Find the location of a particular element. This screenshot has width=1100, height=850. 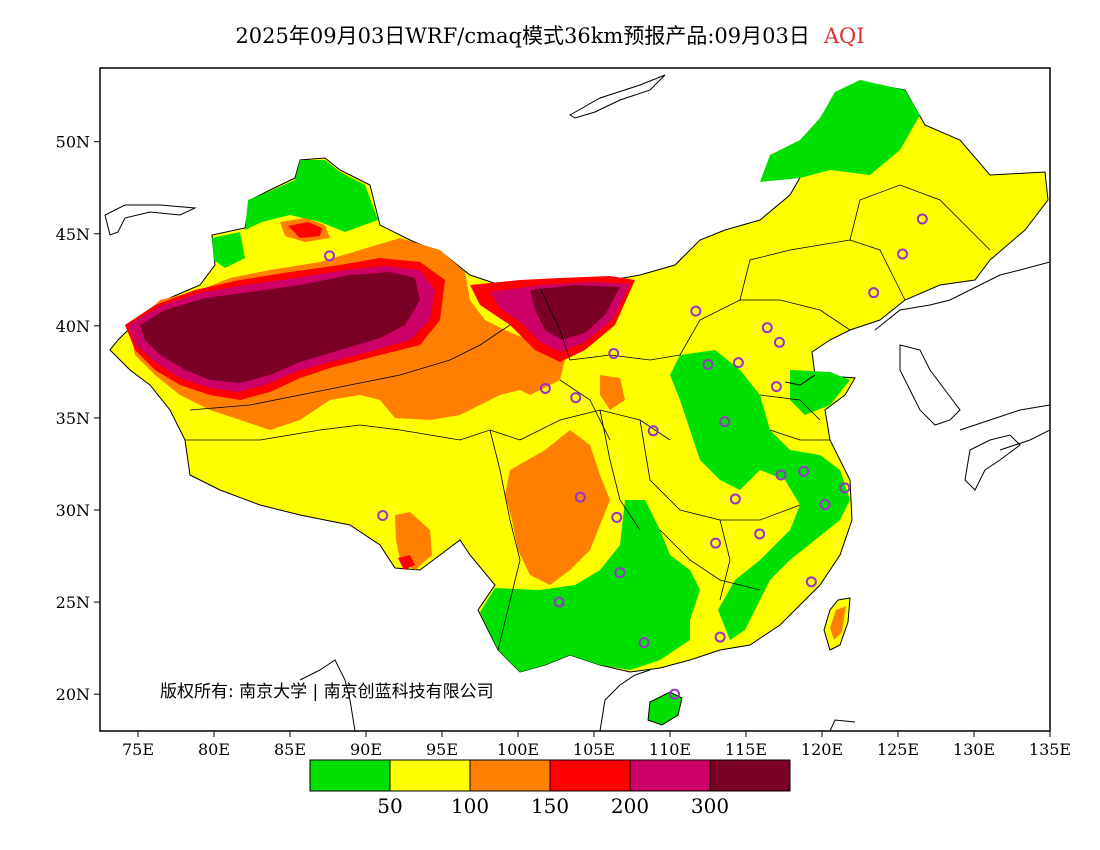

lon-tick-label: 105E is located at coordinates (594, 749).